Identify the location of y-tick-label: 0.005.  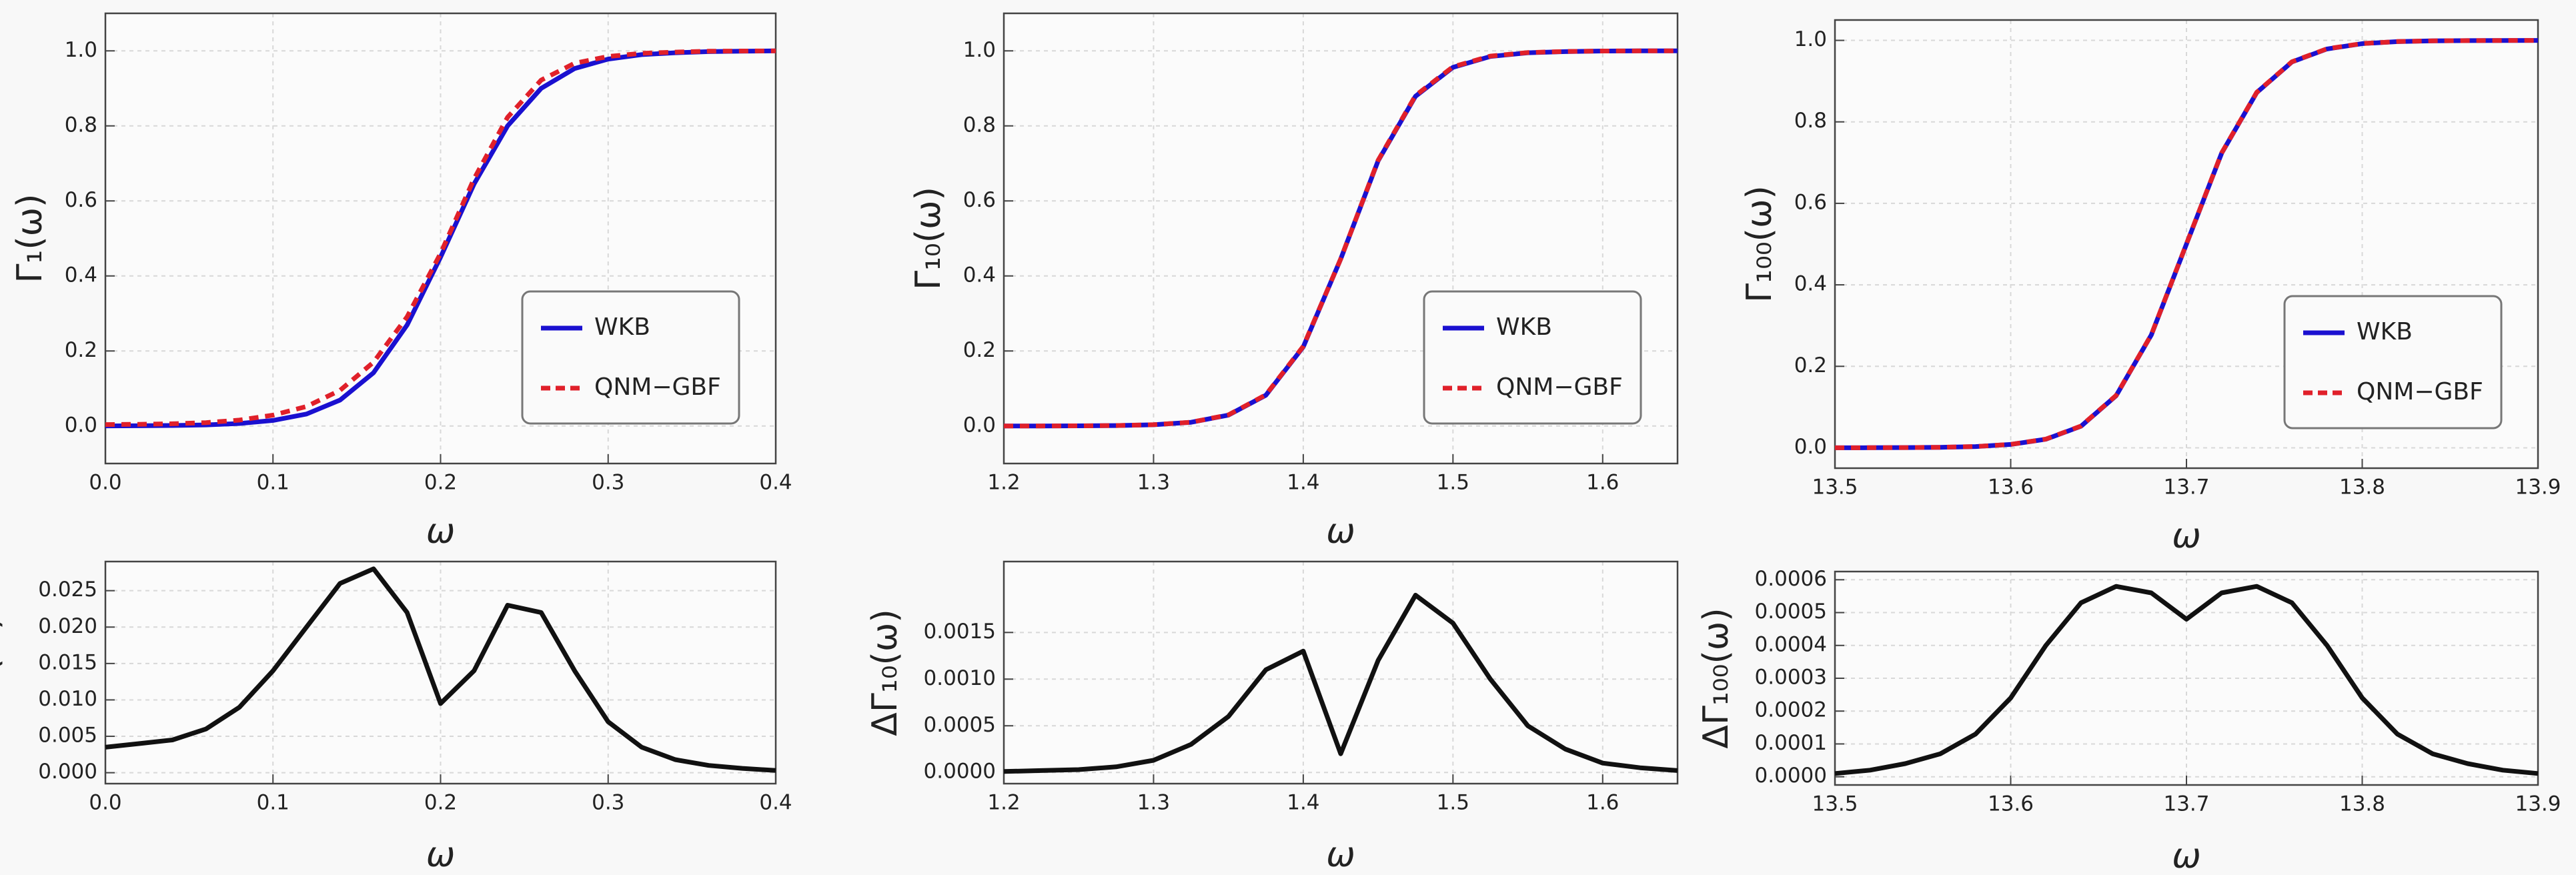
(67, 736).